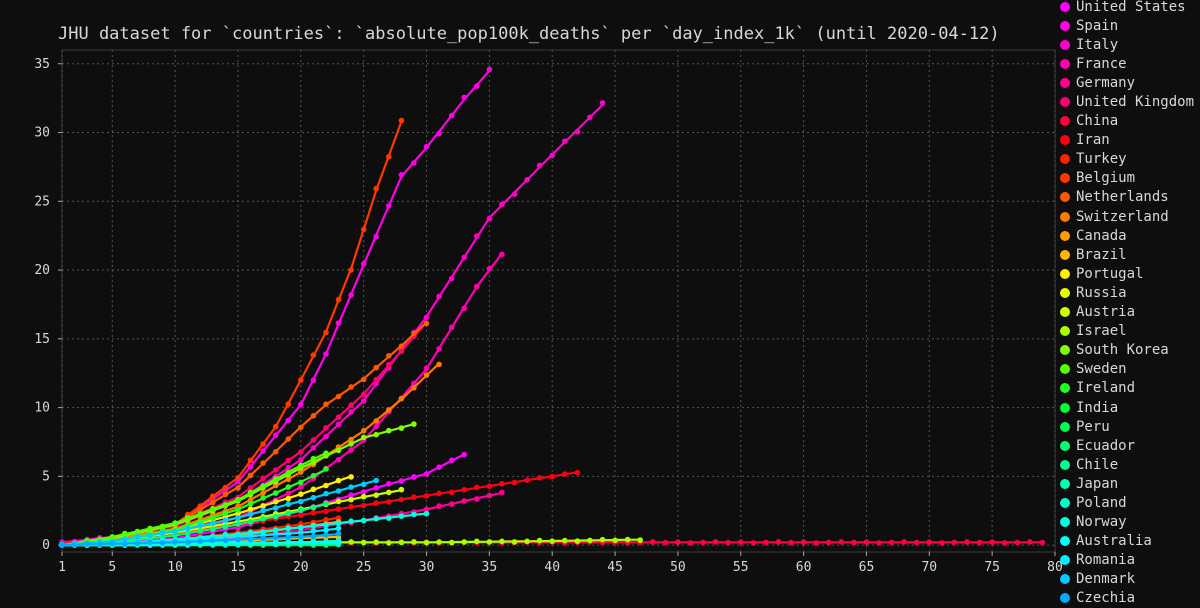 The width and height of the screenshot is (1200, 608). I want to click on series-czechia, so click(200, 539).